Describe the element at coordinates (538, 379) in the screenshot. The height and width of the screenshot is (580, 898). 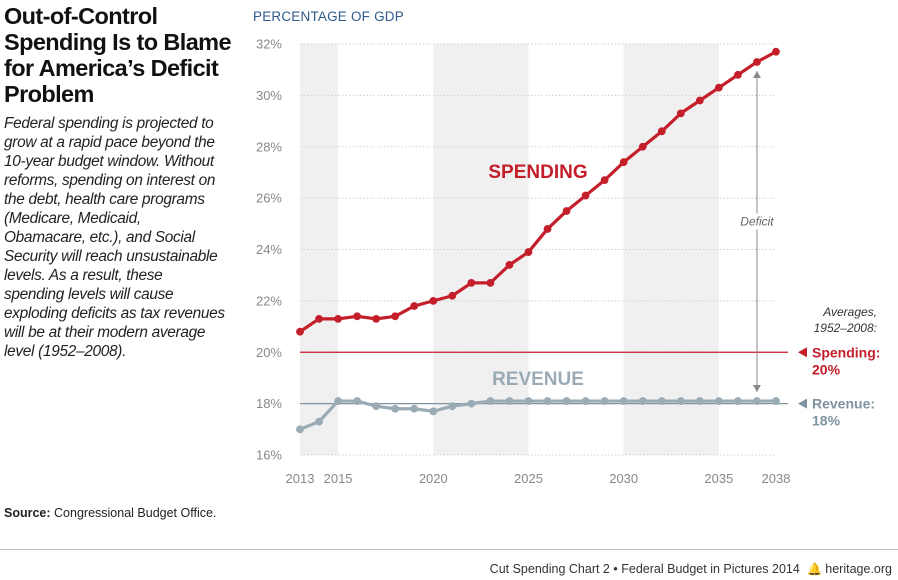
I see `series-label-revenue: REVENUE` at that location.